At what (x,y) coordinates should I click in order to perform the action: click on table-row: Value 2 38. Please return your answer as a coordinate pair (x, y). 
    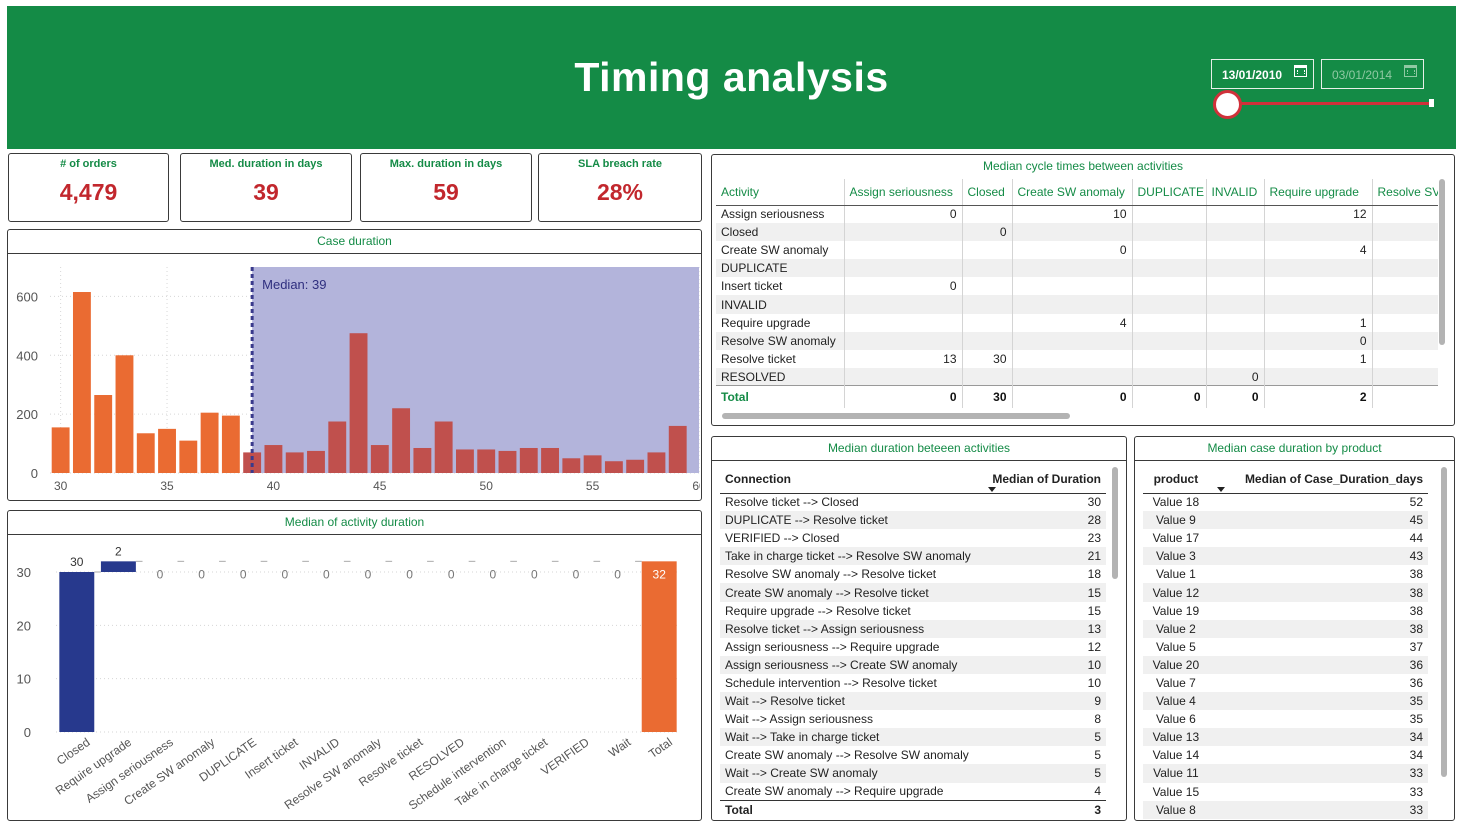
    Looking at the image, I should click on (1285, 628).